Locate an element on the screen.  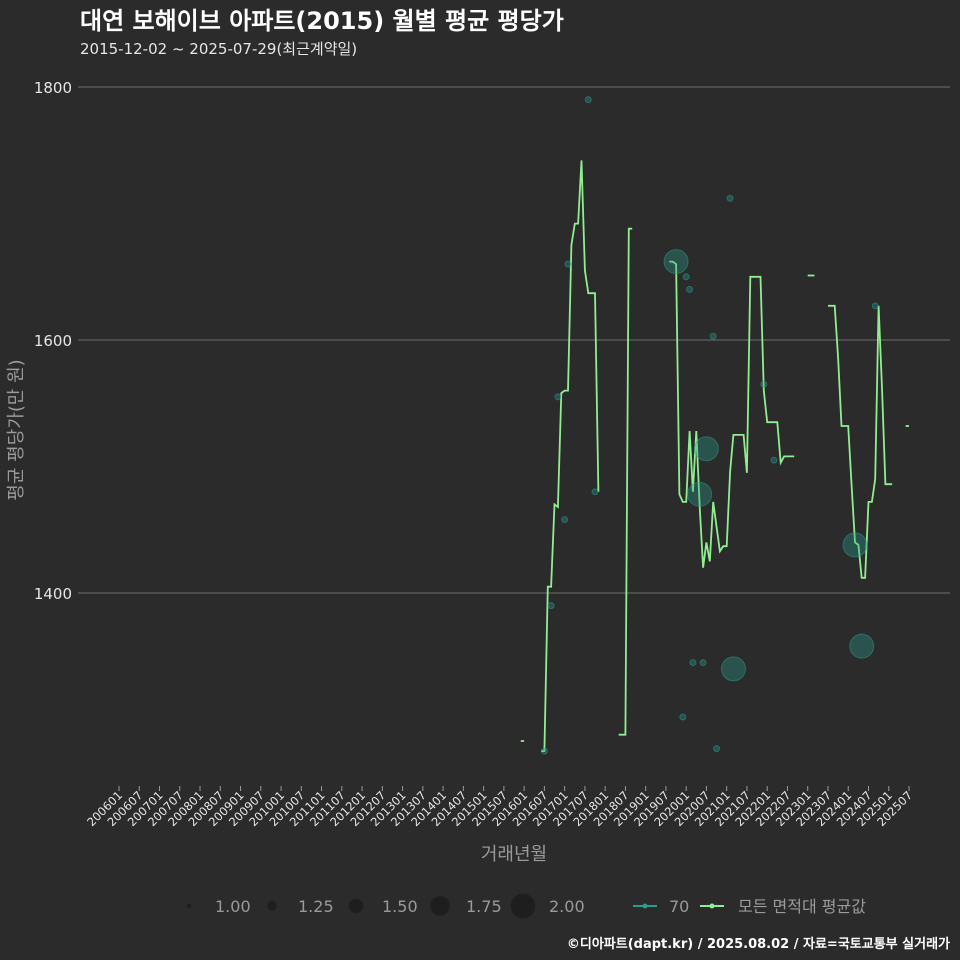
legend-70-swatch is located at coordinates (645, 906).